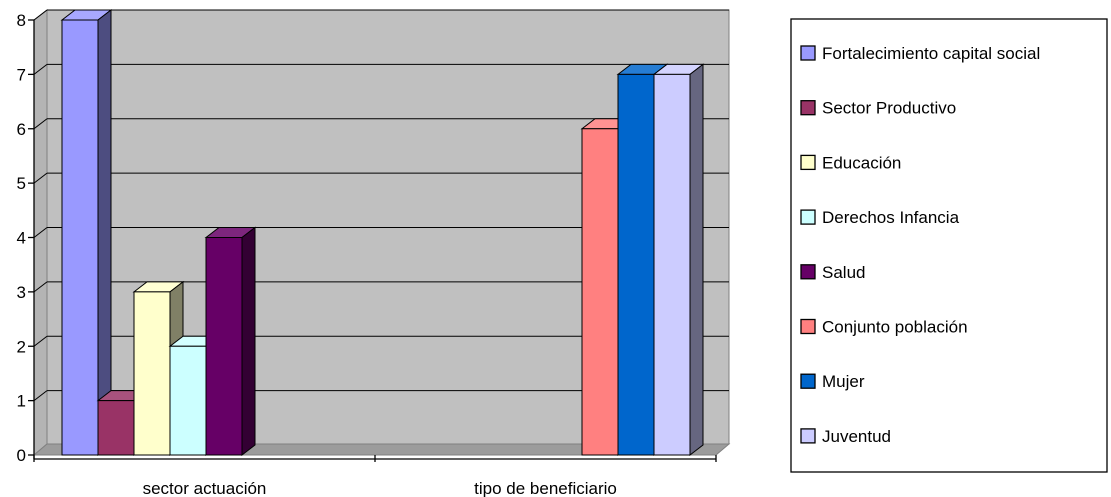  Describe the element at coordinates (21, 183) in the screenshot. I see `y-tick-label: 5` at that location.